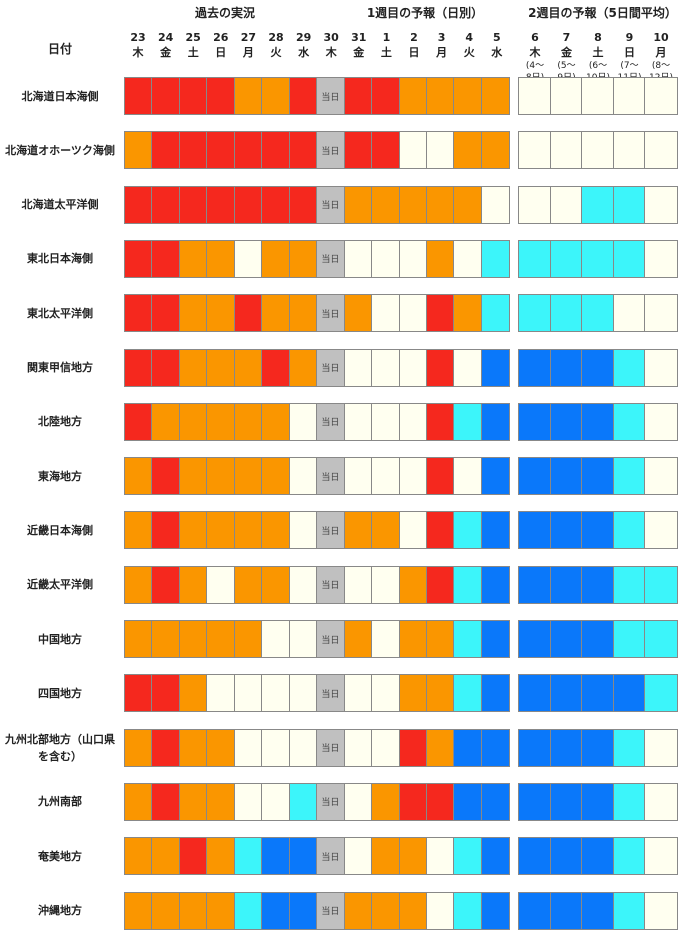 The height and width of the screenshot is (930, 680). I want to click on week2-section-title: 2週目の予報（5日間平均）, so click(602, 13).